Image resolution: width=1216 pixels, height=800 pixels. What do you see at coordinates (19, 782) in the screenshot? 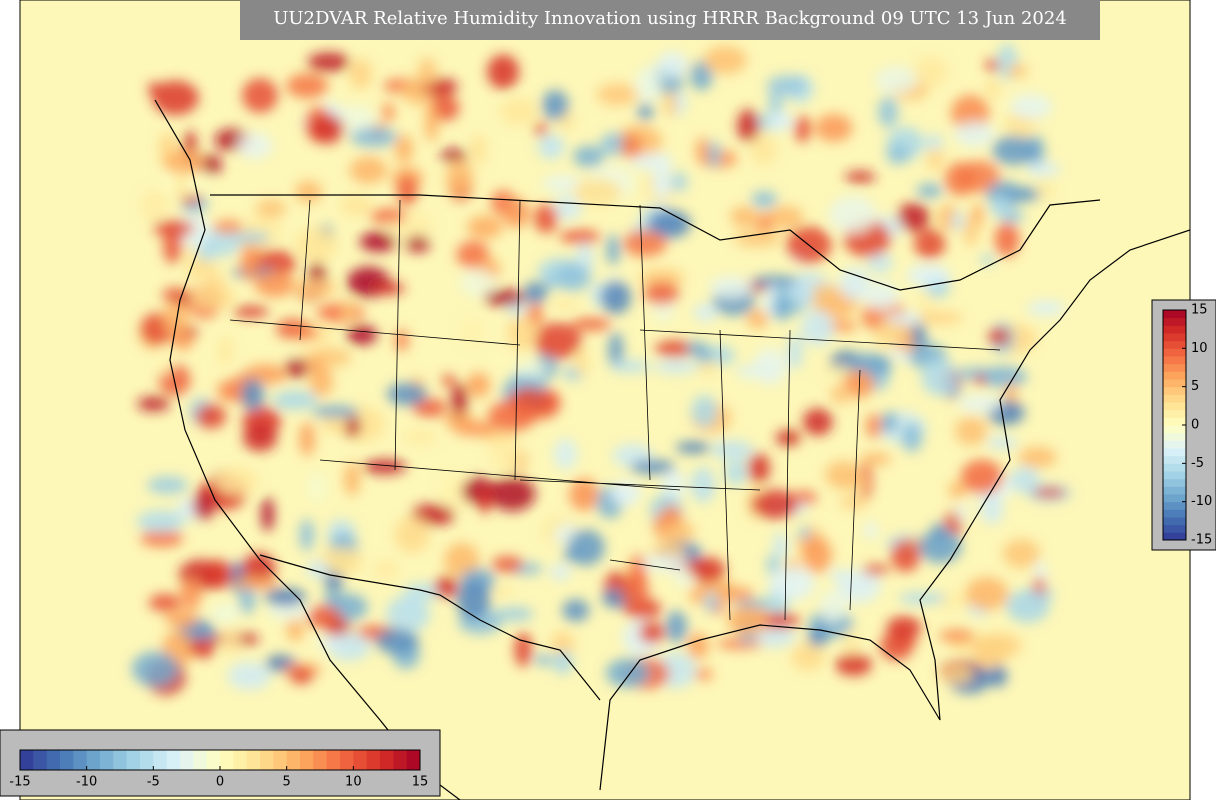
I see `tick-label: -15` at bounding box center [19, 782].